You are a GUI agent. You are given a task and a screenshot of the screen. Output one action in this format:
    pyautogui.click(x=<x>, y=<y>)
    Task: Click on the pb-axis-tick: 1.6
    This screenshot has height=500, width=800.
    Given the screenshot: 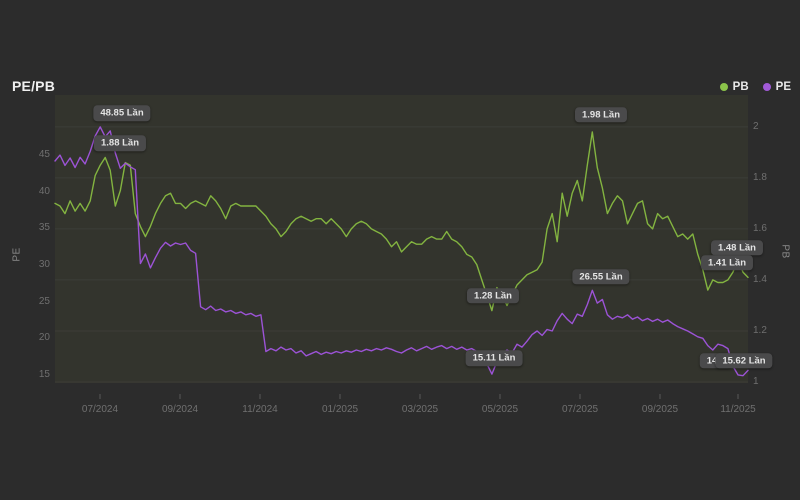 What is the action you would take?
    pyautogui.click(x=760, y=228)
    